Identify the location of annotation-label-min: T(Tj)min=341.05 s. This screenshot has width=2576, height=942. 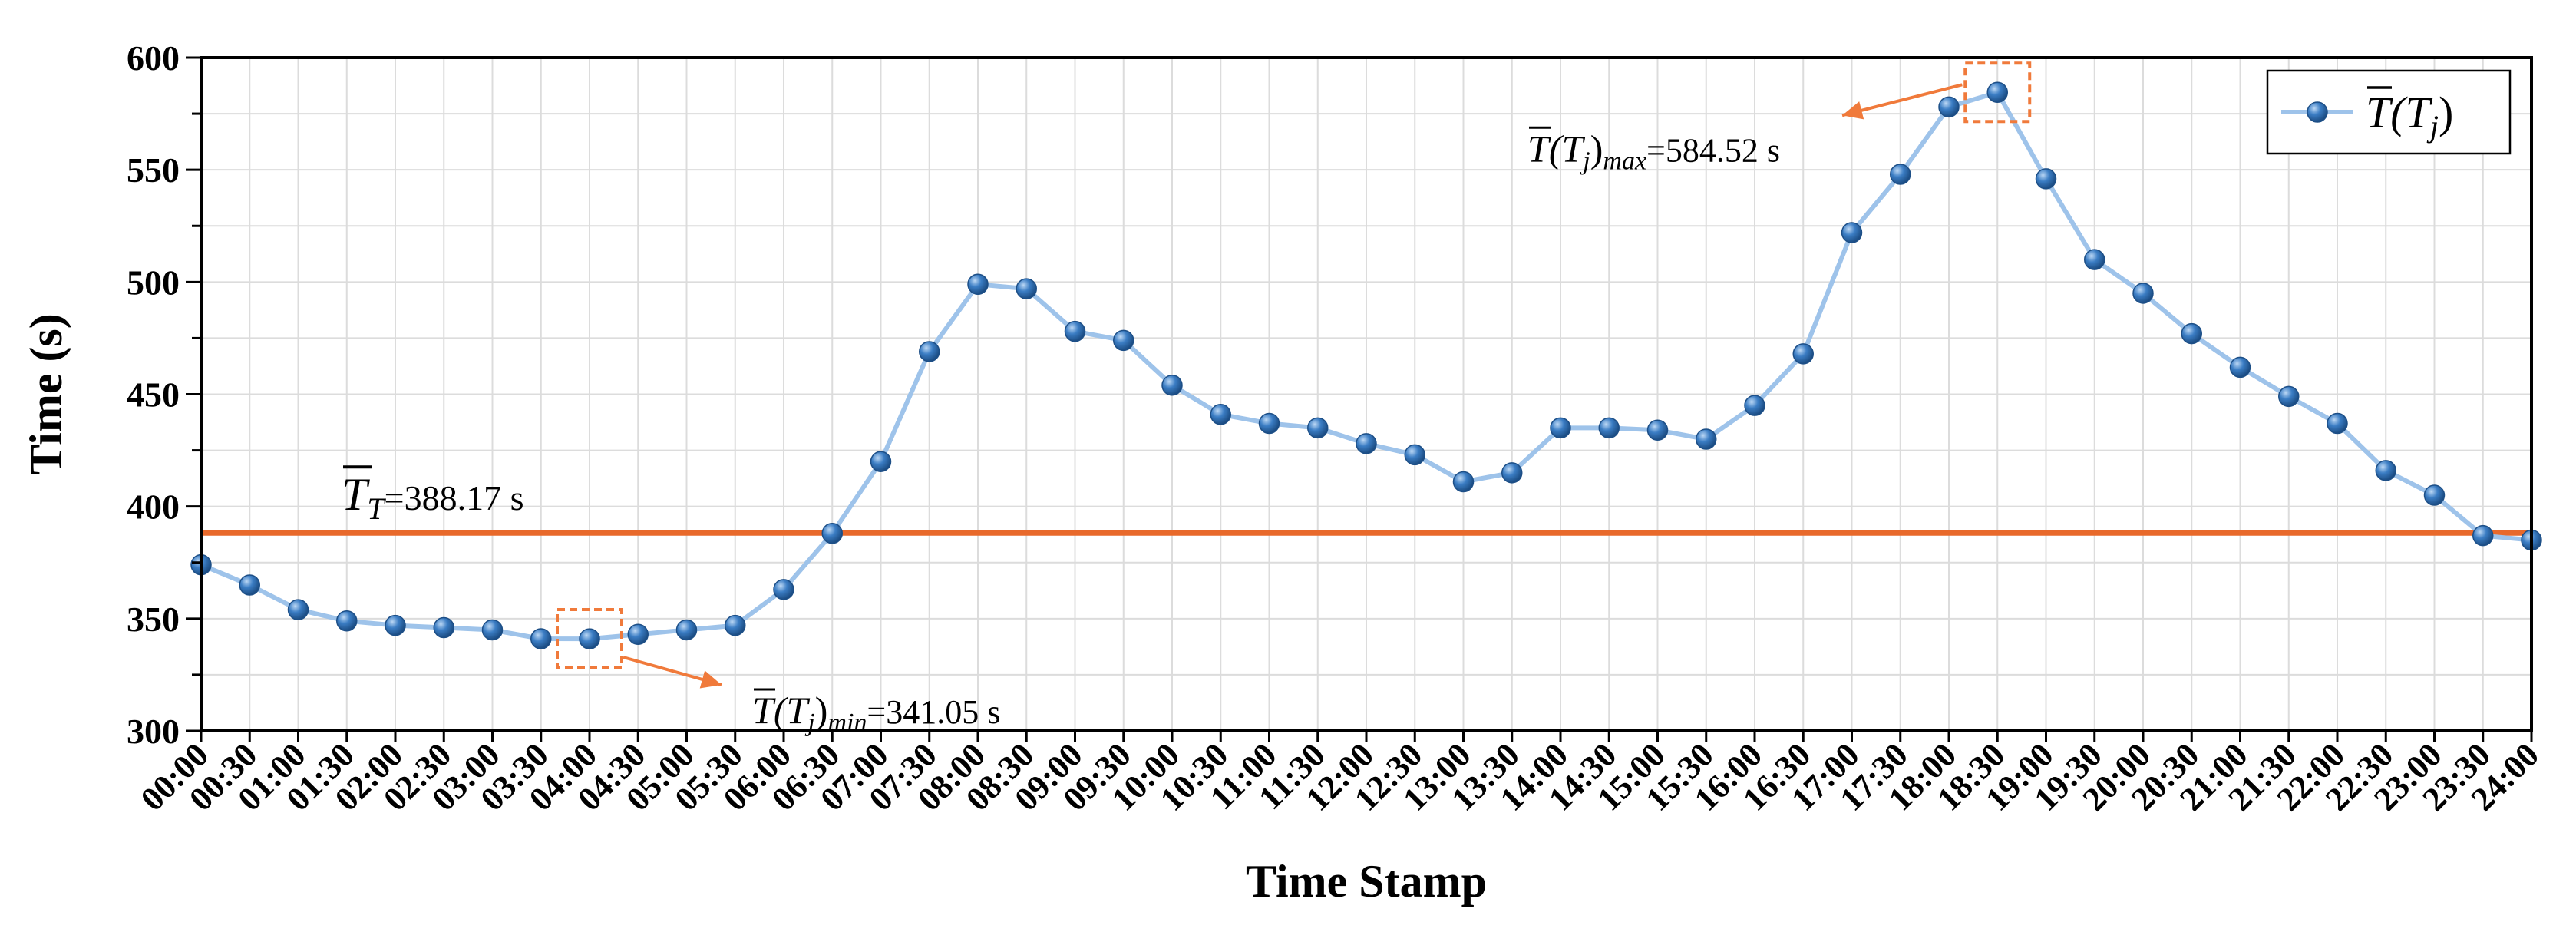
(876, 713).